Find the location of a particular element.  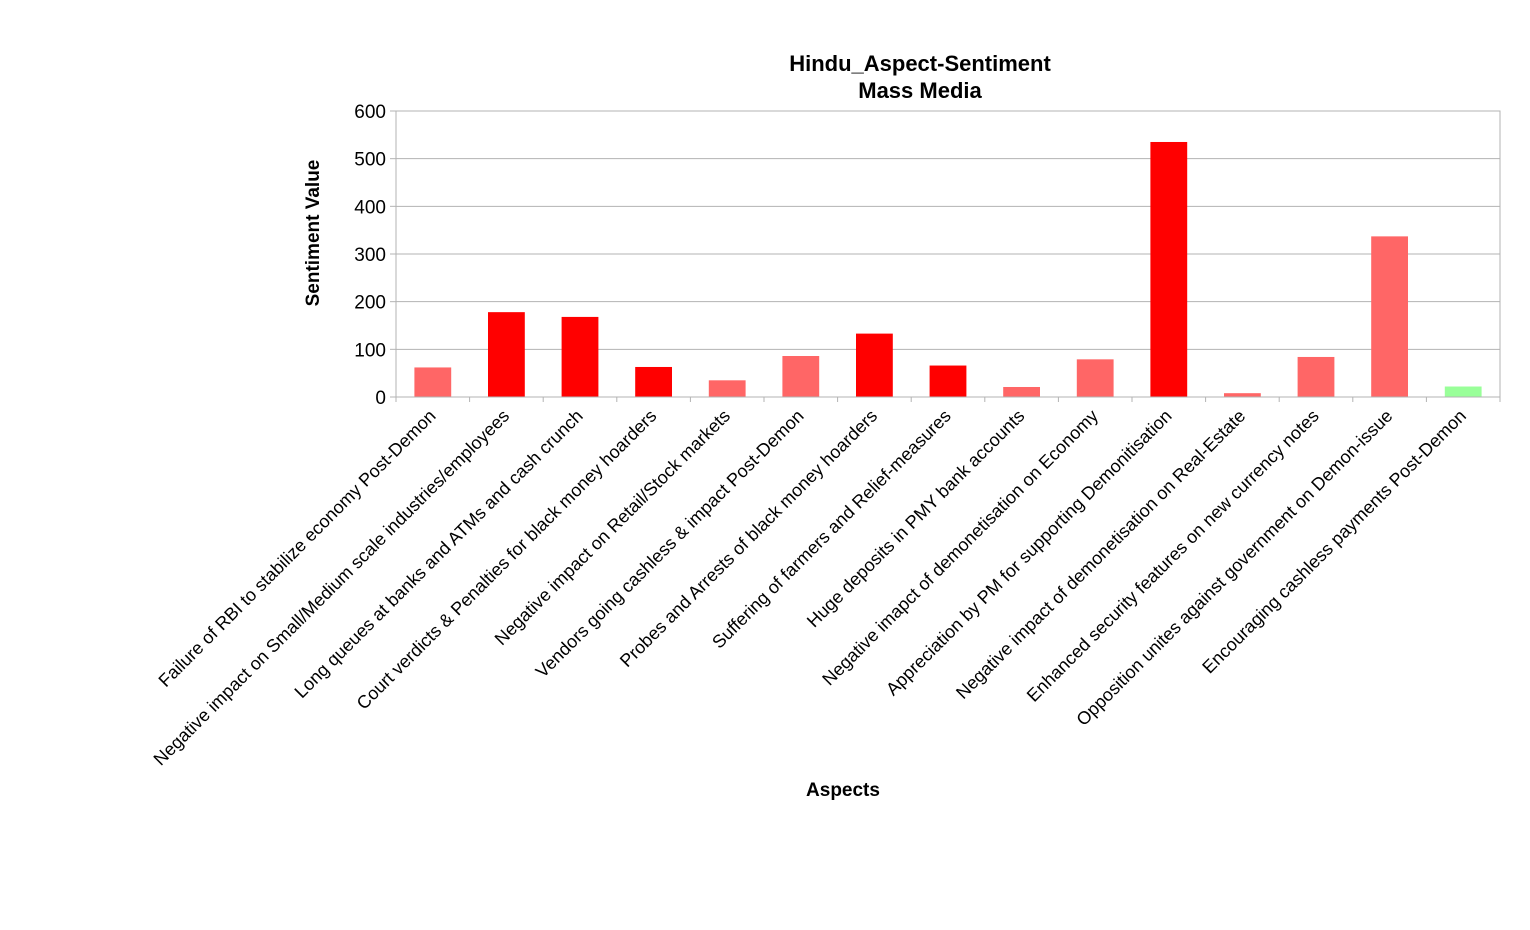

chart-subtitle: Mass Media is located at coordinates (920, 90).